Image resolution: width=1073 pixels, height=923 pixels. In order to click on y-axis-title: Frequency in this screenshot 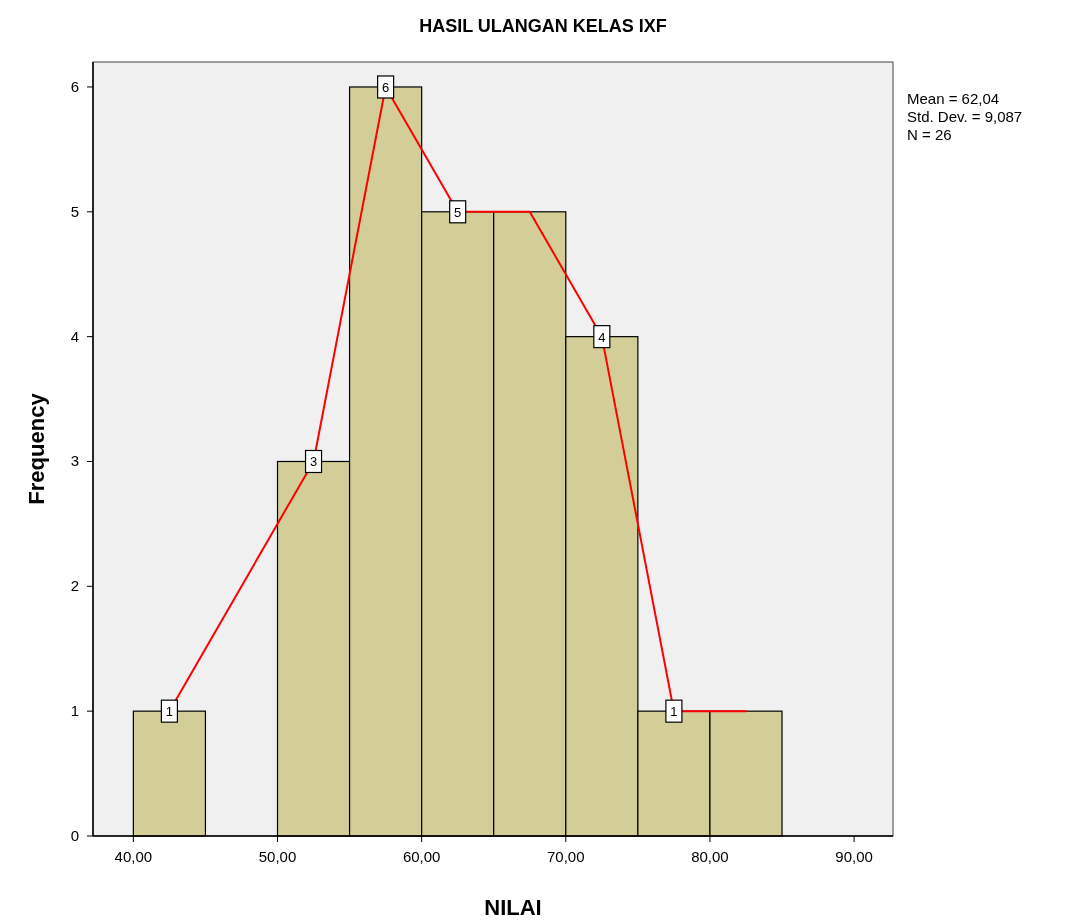, I will do `click(36, 448)`.